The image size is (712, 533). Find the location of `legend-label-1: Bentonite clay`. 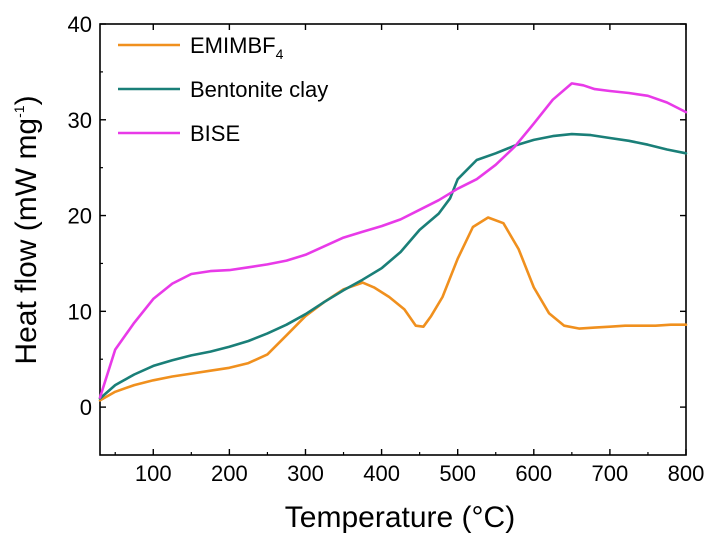

legend-label-1: Bentonite clay is located at coordinates (259, 89).